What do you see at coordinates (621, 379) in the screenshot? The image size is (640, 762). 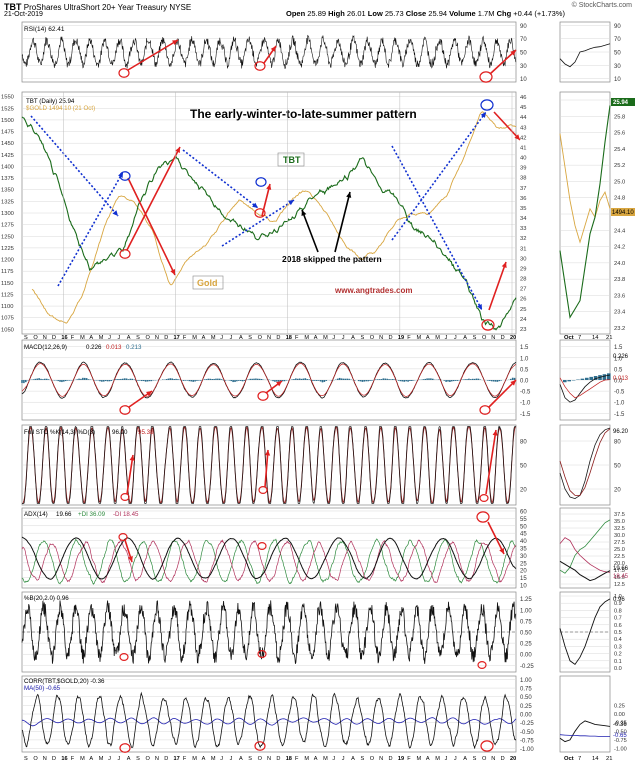 I see `macd-side-signal-value: 0.013` at bounding box center [621, 379].